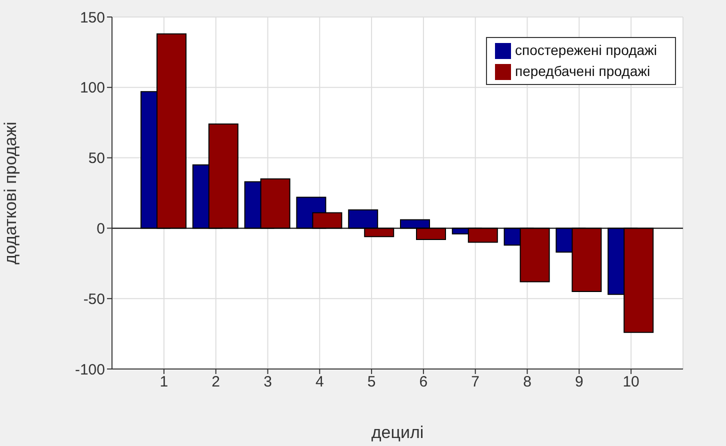 The width and height of the screenshot is (726, 446). What do you see at coordinates (579, 382) in the screenshot?
I see `x-tick-label: 9` at bounding box center [579, 382].